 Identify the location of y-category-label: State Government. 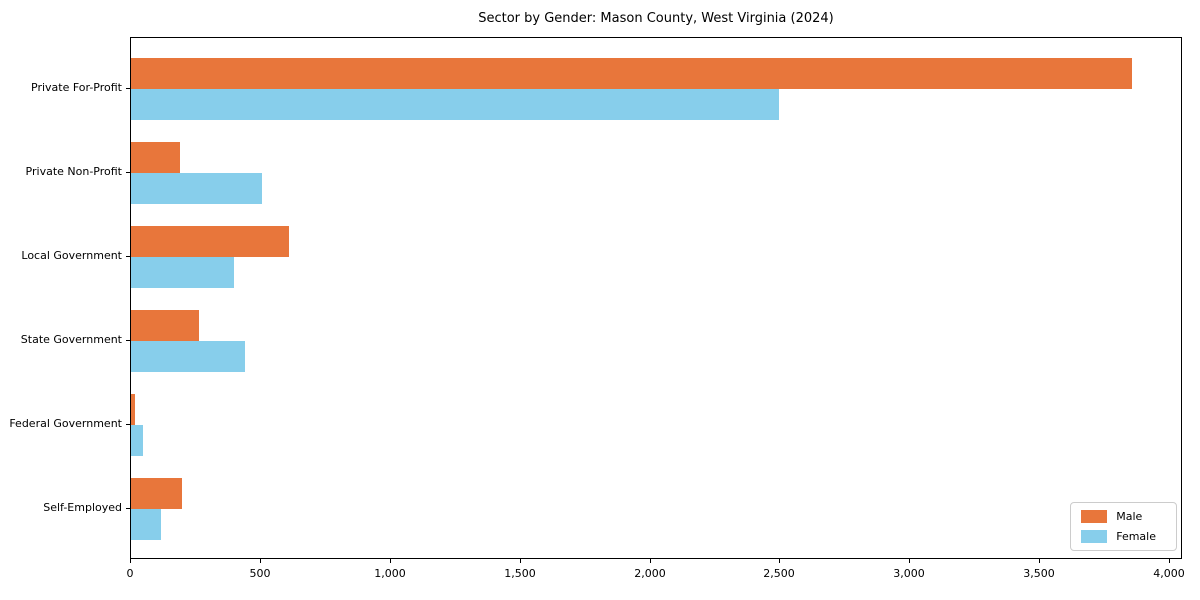
(71, 339).